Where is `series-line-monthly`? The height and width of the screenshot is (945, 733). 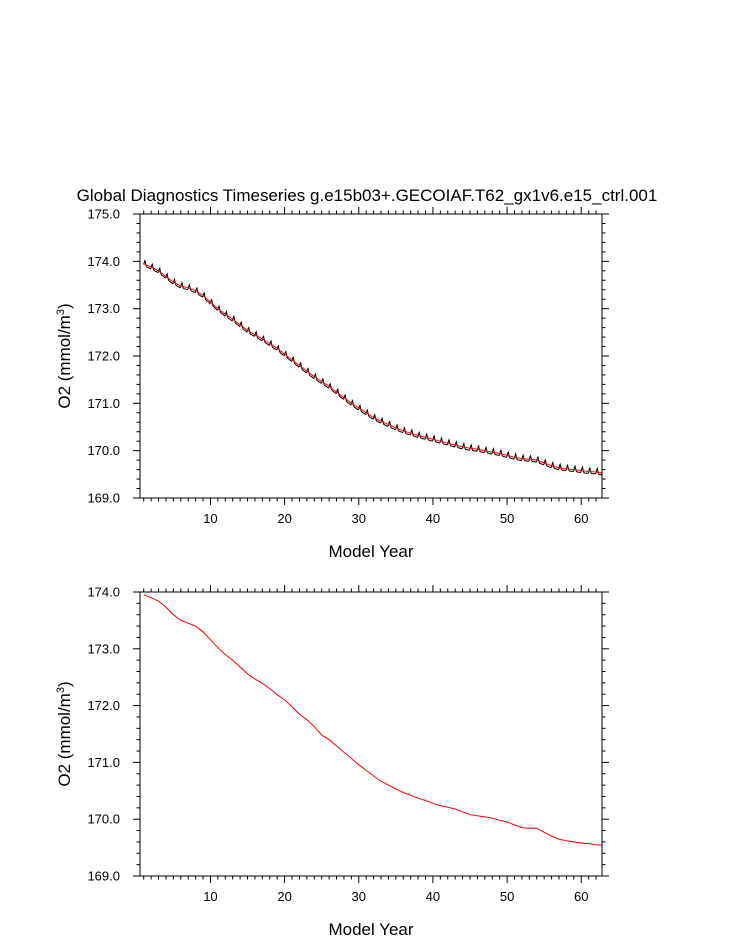
series-line-monthly is located at coordinates (373, 367).